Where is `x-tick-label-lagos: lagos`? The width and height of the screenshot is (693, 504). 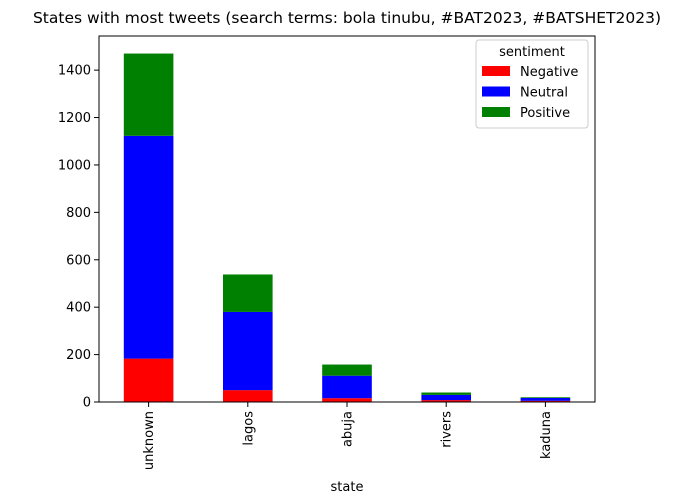 x-tick-label-lagos: lagos is located at coordinates (248, 428).